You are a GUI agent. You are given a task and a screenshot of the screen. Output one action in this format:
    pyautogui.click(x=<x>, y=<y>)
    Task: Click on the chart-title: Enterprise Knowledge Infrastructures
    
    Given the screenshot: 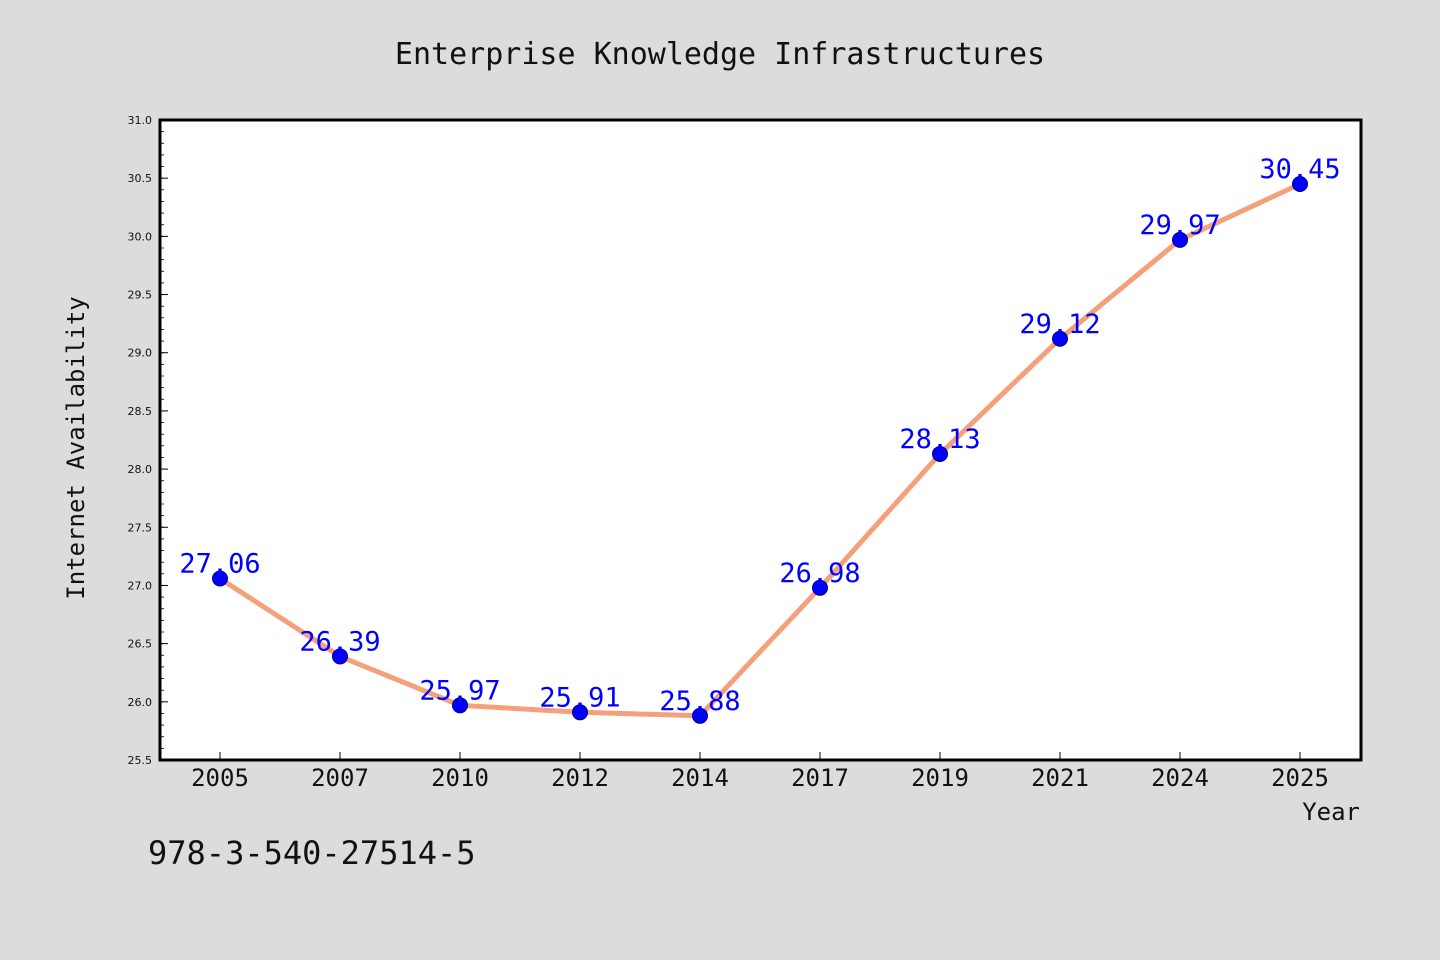 What is the action you would take?
    pyautogui.click(x=720, y=54)
    